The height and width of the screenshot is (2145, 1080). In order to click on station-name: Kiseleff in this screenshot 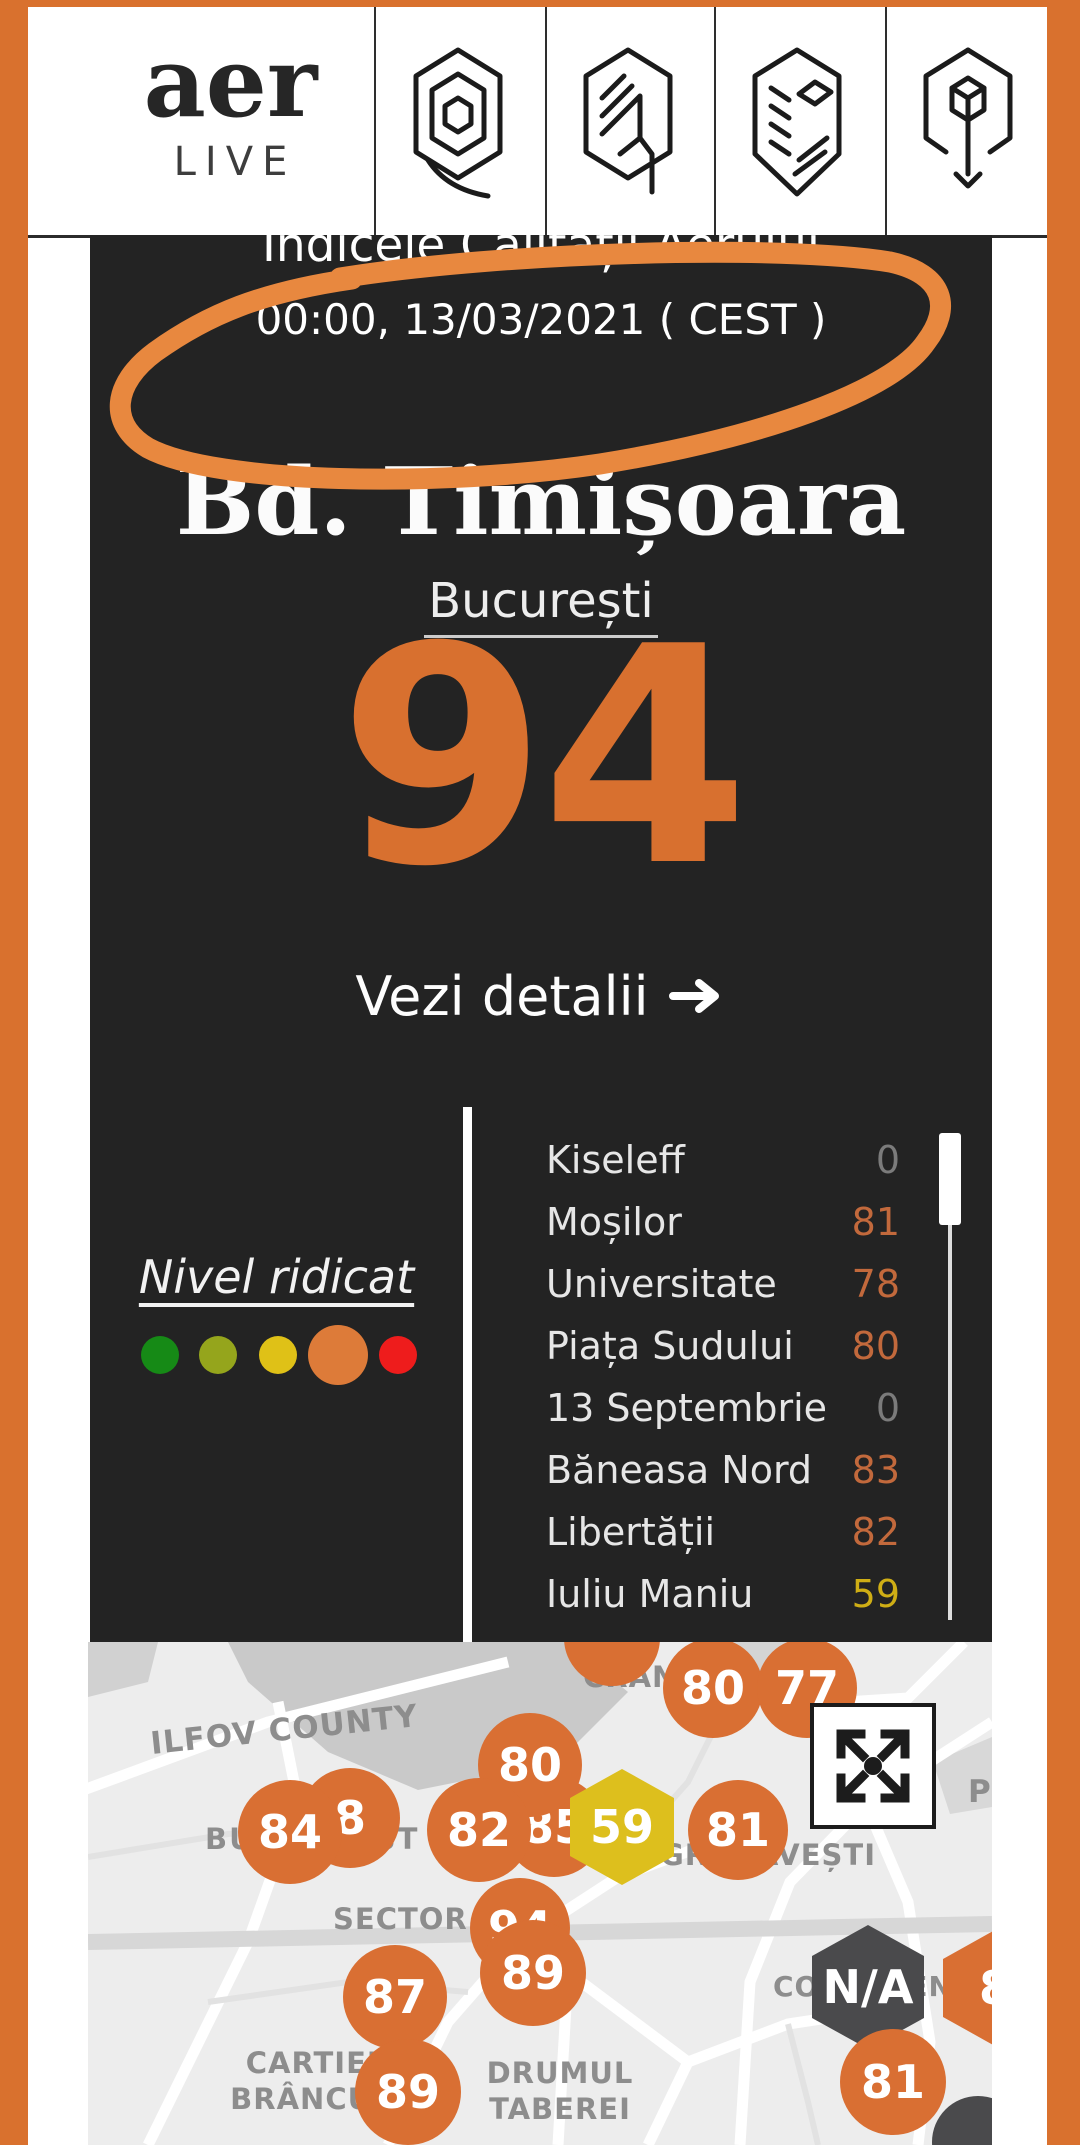, I will do `click(615, 1160)`.